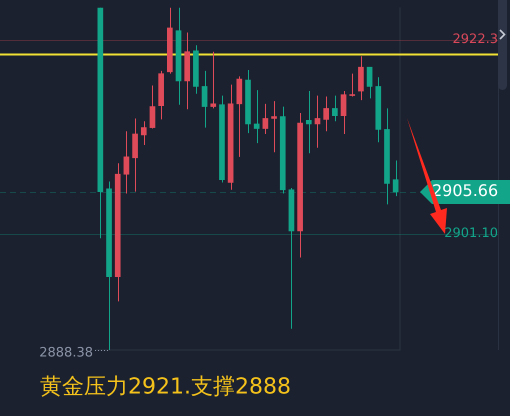 This screenshot has width=510, height=416. Describe the element at coordinates (465, 190) in the screenshot. I see `ref-line-label: 2905.66` at that location.